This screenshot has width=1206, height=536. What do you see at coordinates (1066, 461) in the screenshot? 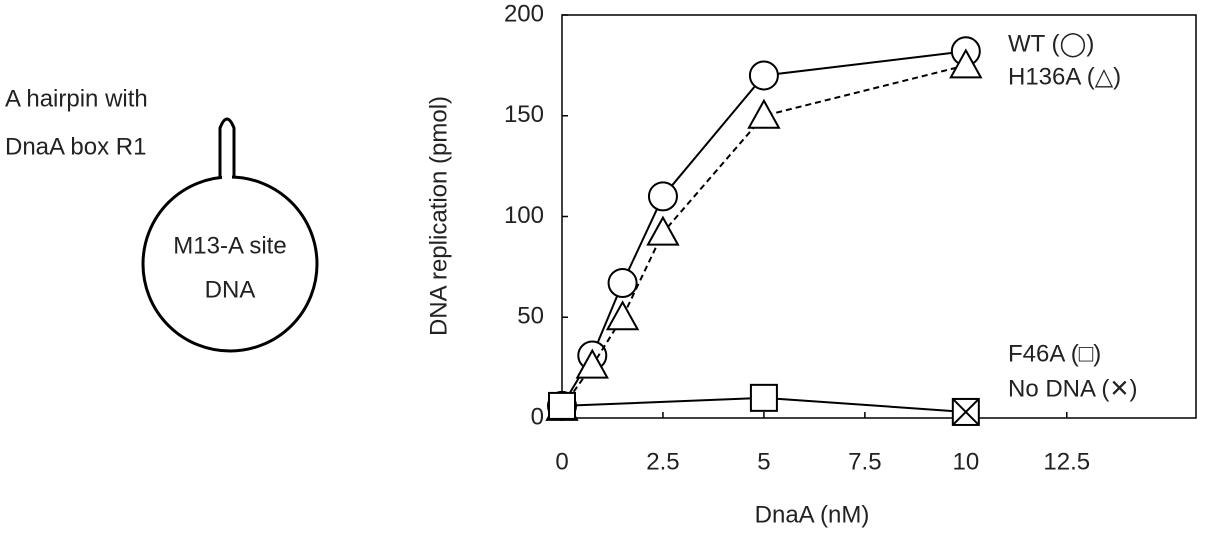
I see `x-tick-label: 12.5` at bounding box center [1066, 461].